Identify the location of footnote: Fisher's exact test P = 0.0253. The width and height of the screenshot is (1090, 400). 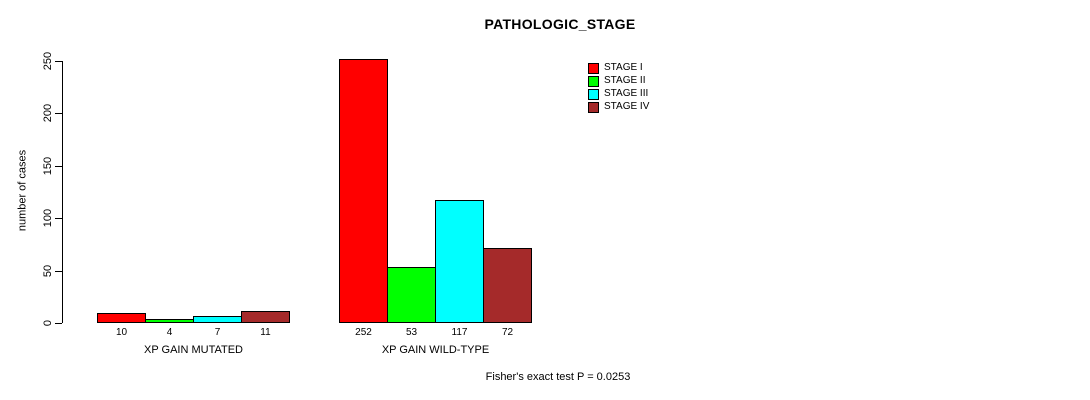
(558, 377).